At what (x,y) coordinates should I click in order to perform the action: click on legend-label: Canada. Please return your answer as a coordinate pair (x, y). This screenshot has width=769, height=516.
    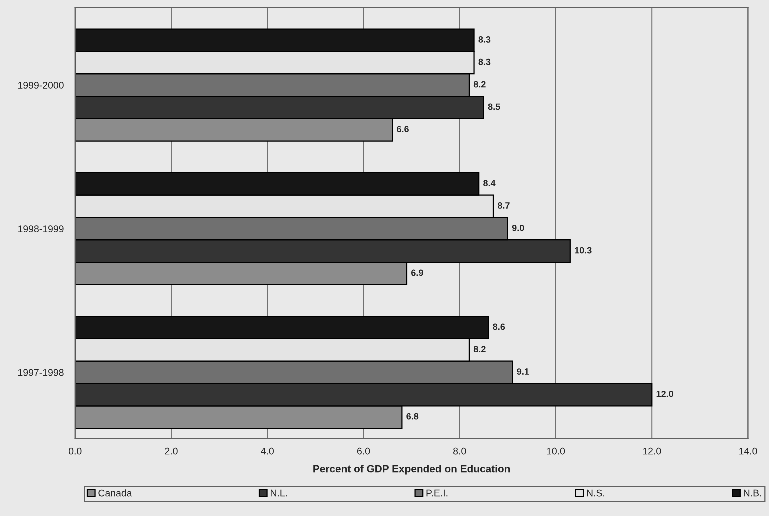
    Looking at the image, I should click on (115, 493).